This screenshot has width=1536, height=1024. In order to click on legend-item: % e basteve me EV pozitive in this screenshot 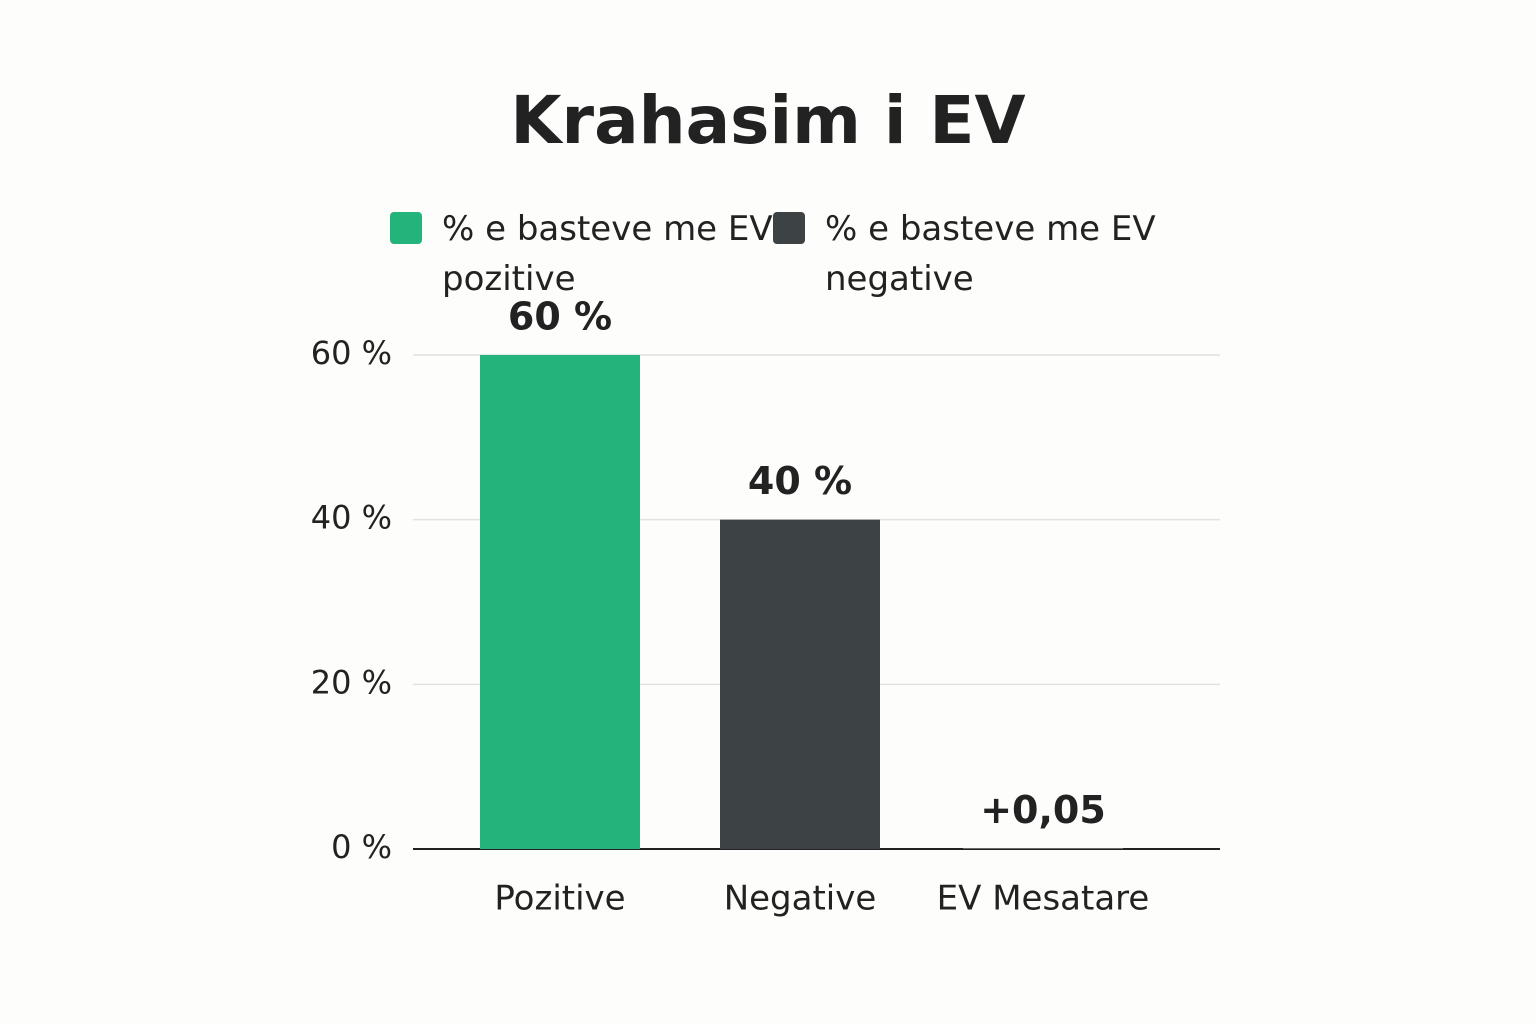, I will do `click(586, 254)`.